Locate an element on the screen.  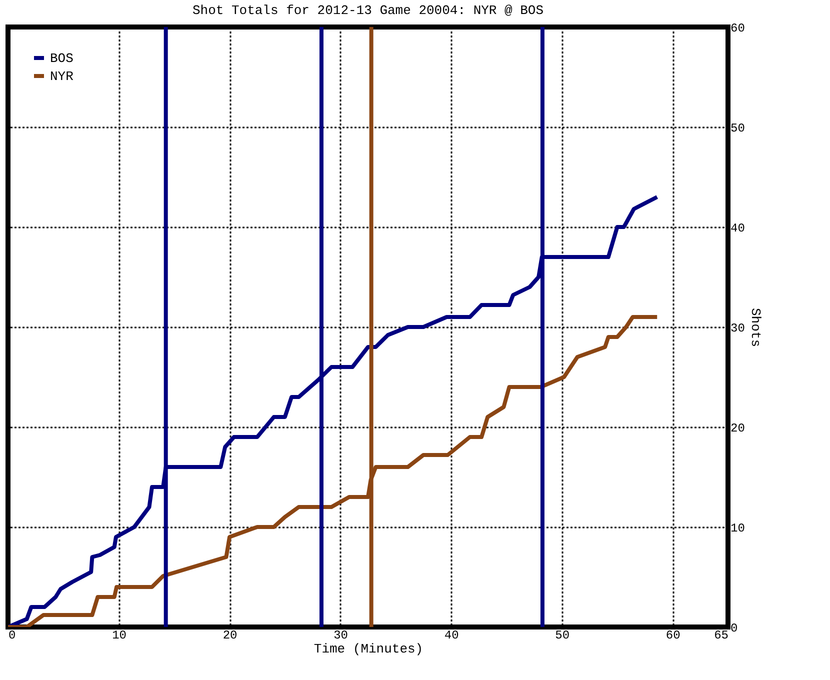
y-axis-title: Shots is located at coordinates (755, 328).